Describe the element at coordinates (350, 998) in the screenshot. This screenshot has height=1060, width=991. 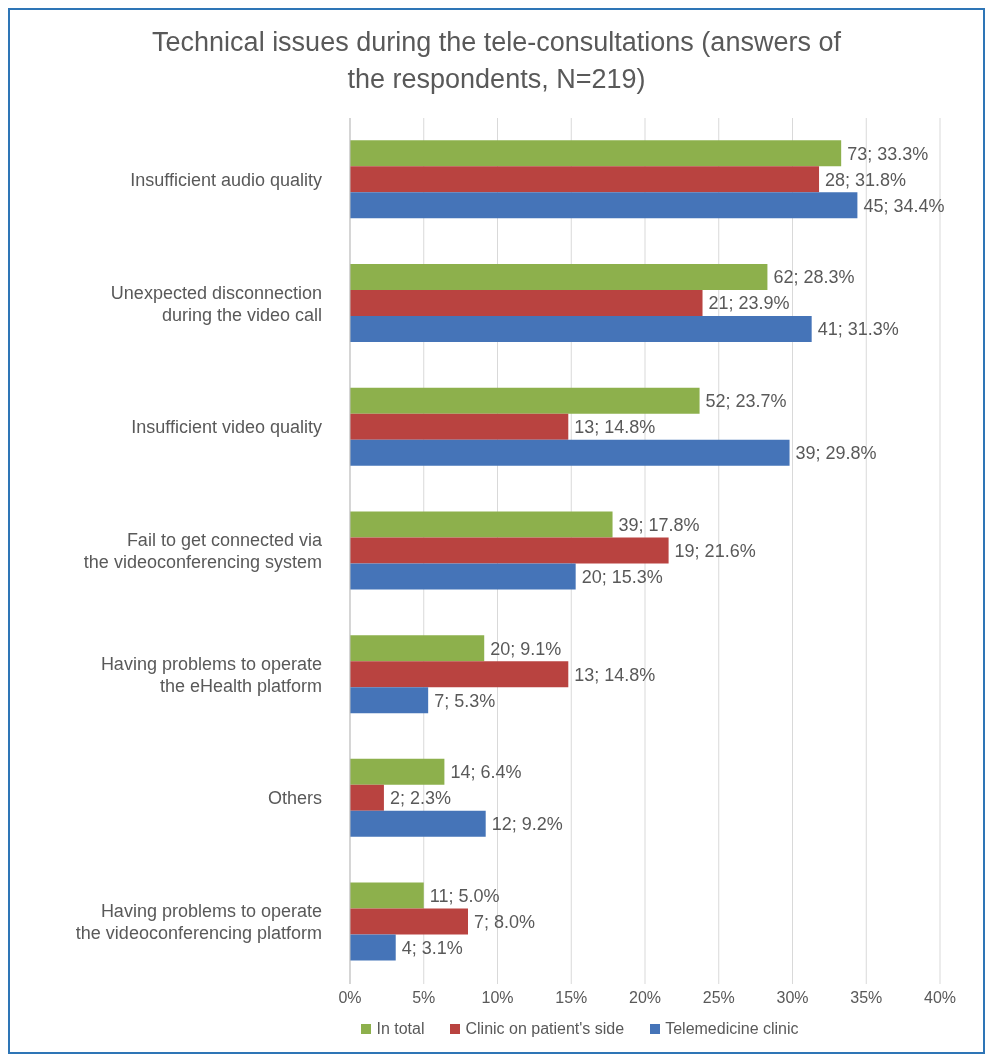
I see `x-tick-label: 0%` at that location.